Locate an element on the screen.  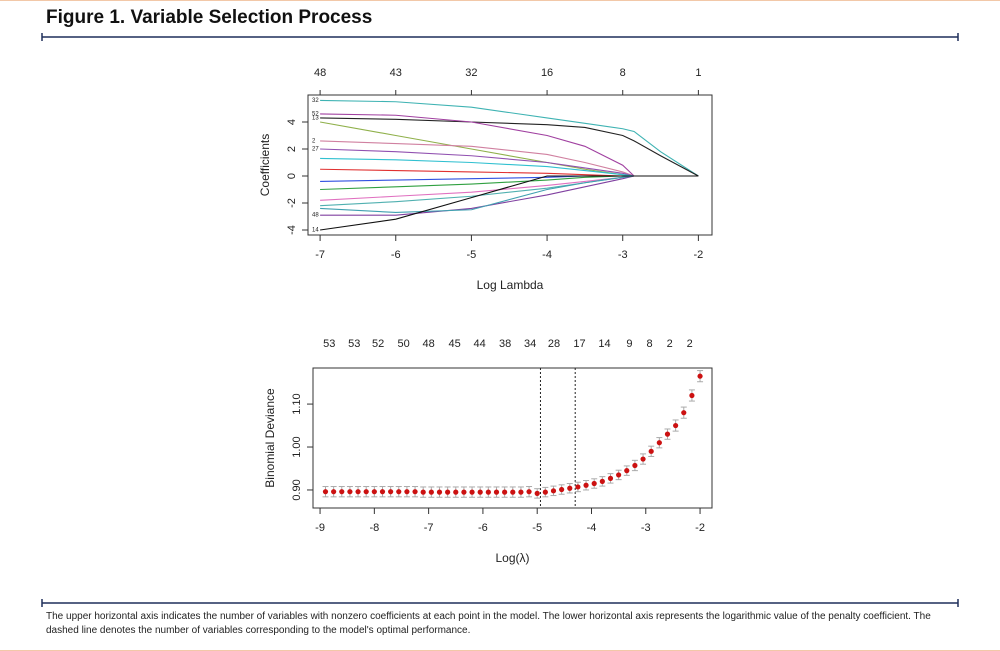
y-tick-label: 0.90 is located at coordinates (297, 489).